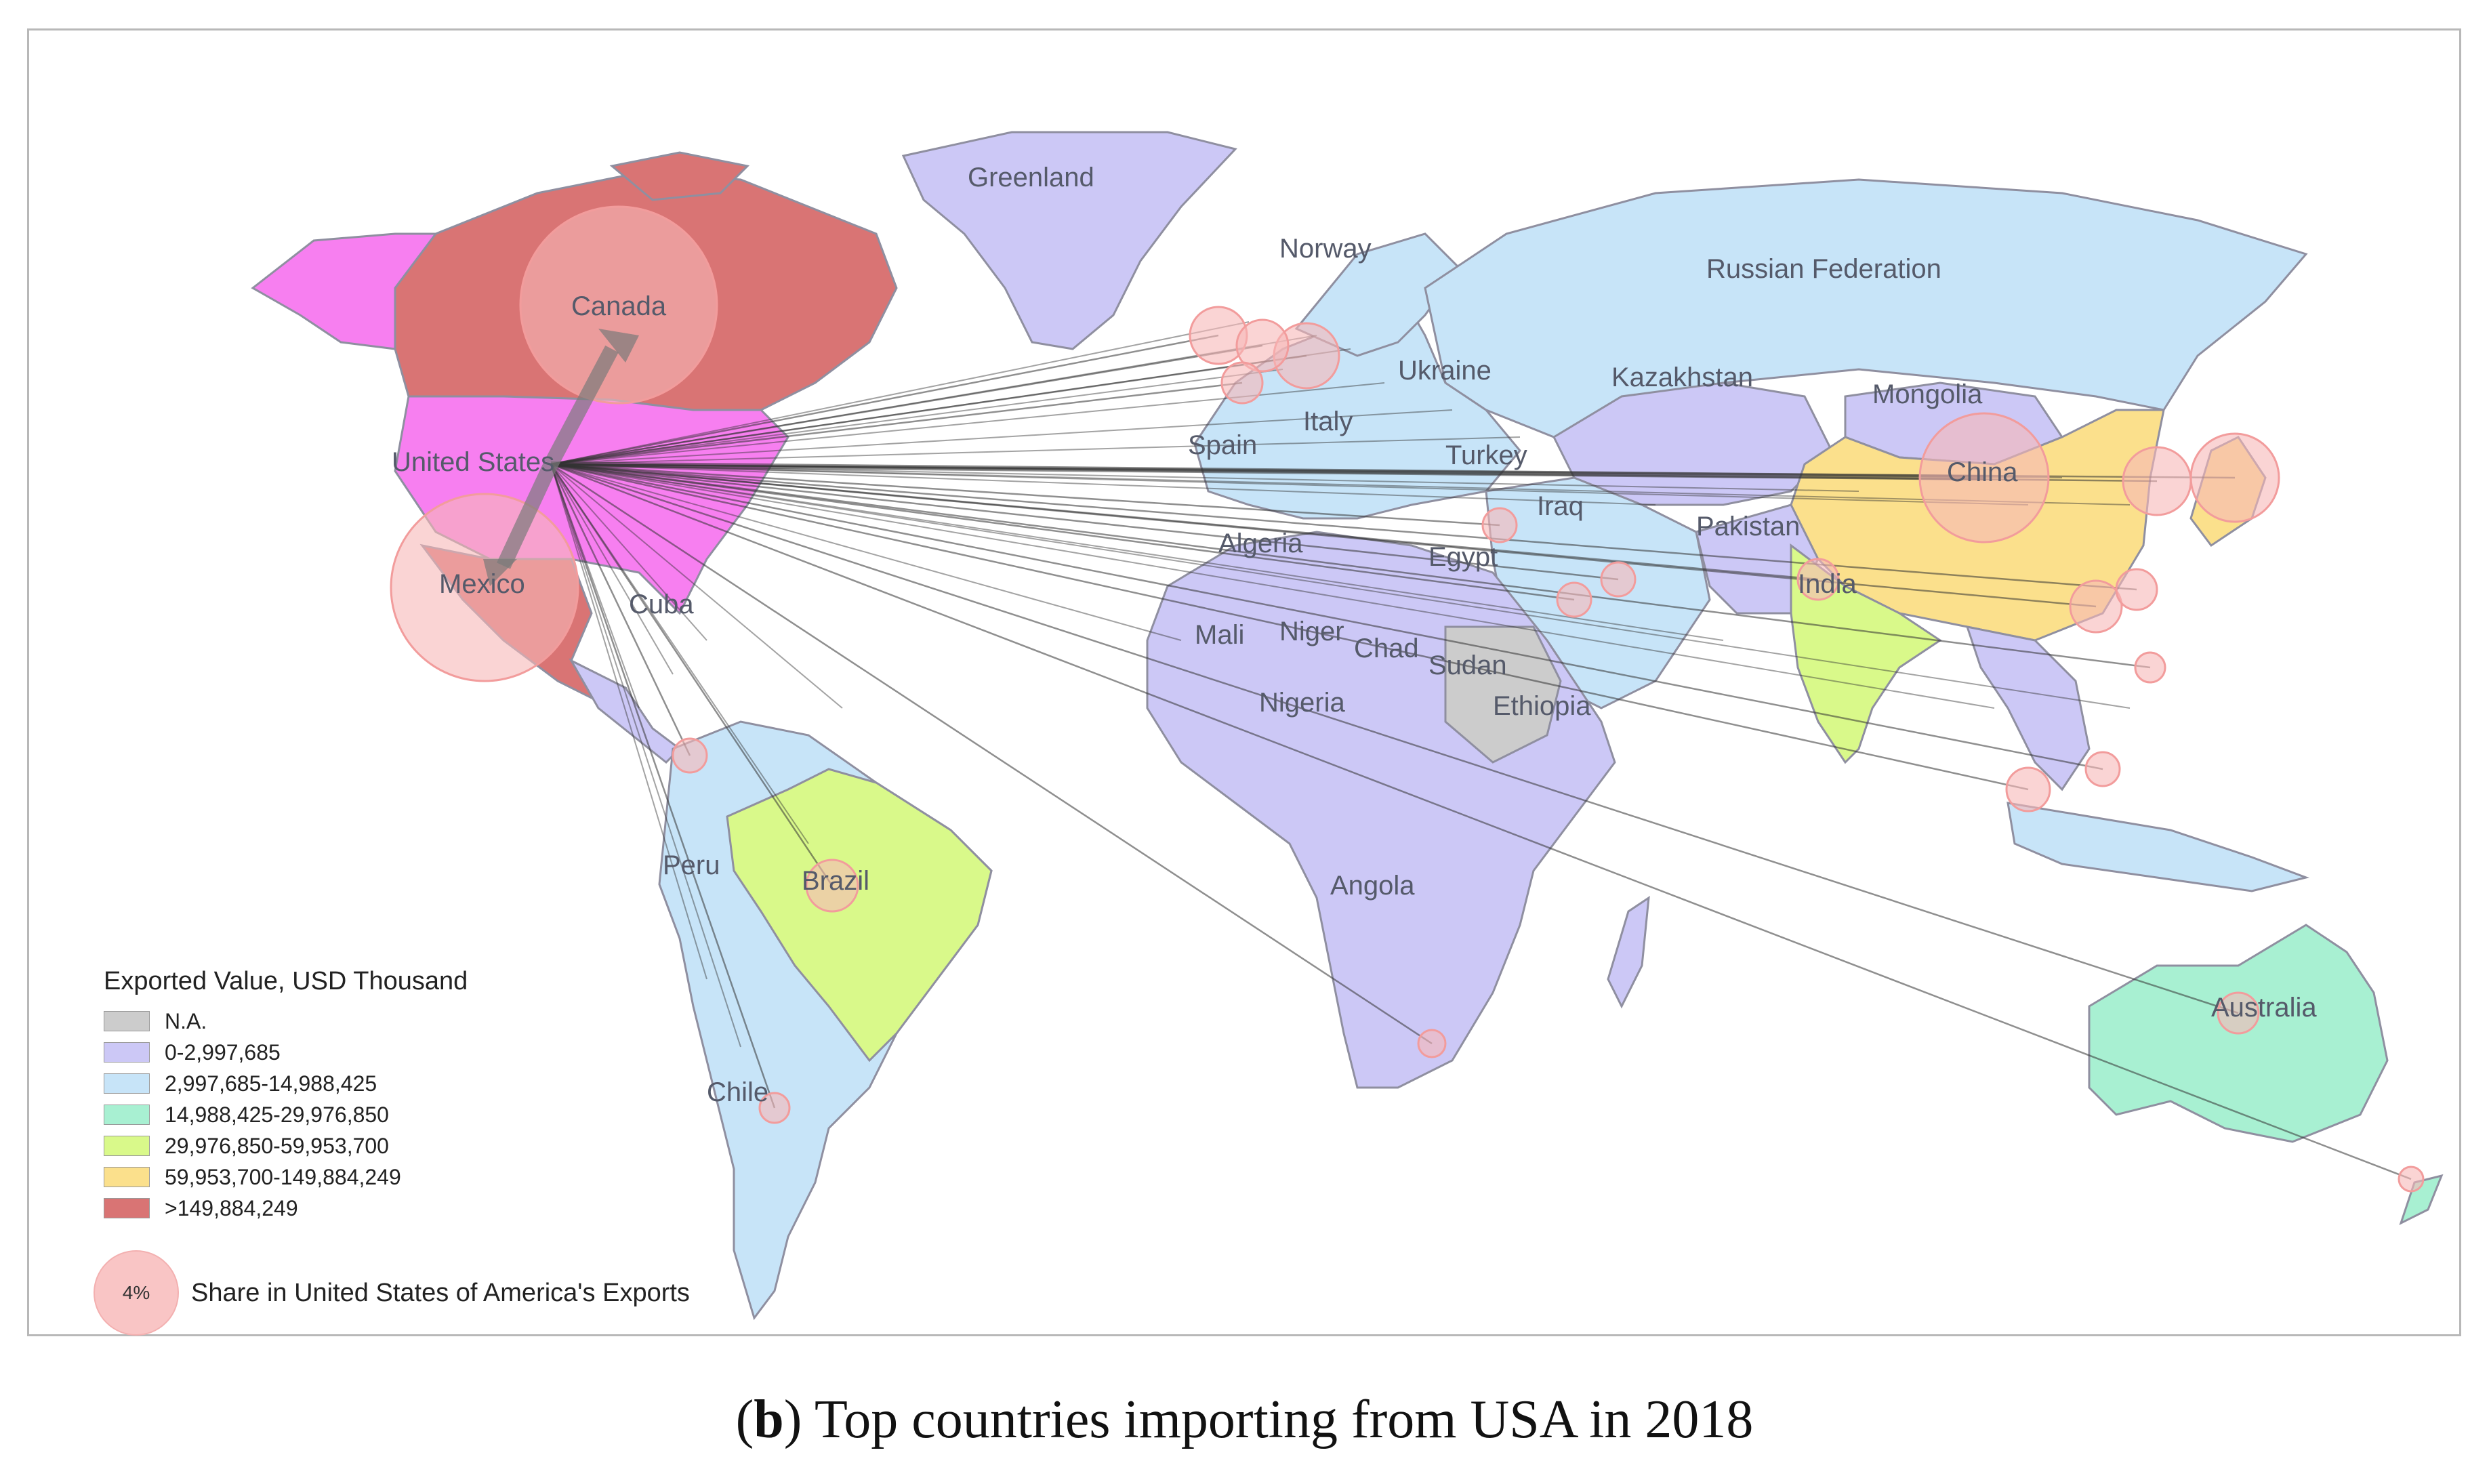 Image resolution: width=2489 pixels, height=1484 pixels. Describe the element at coordinates (1220, 635) in the screenshot. I see `label-mali: Mali` at that location.